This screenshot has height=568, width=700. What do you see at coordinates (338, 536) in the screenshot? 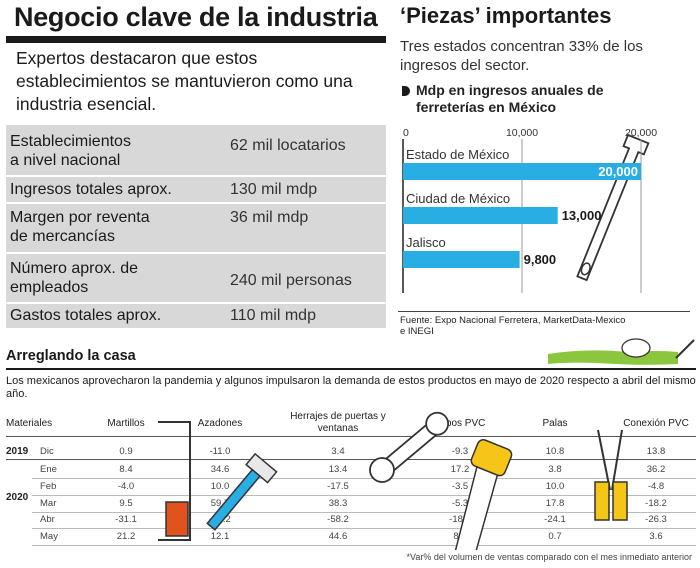
I see `table-cell: 44.6` at bounding box center [338, 536].